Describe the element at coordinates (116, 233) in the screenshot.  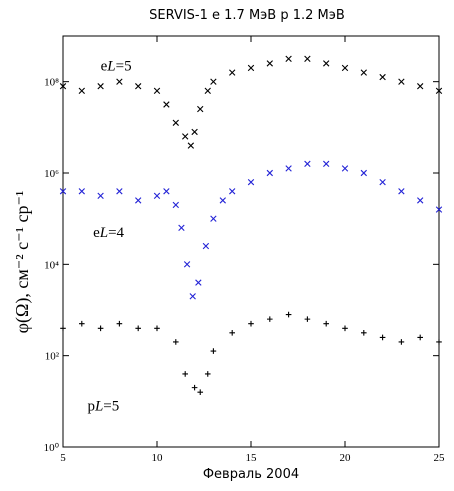
I see `annotation-suffix: =4` at that location.